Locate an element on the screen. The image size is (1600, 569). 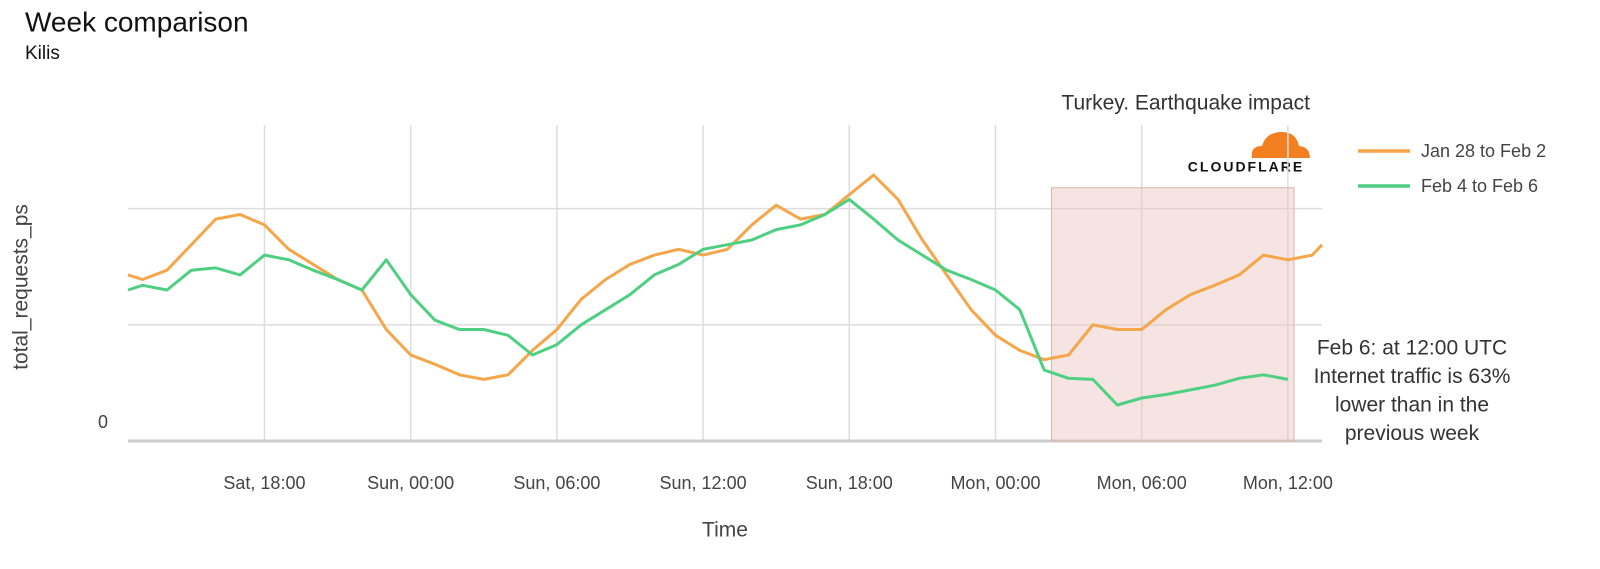
chart-title: Week comparison is located at coordinates (137, 21).